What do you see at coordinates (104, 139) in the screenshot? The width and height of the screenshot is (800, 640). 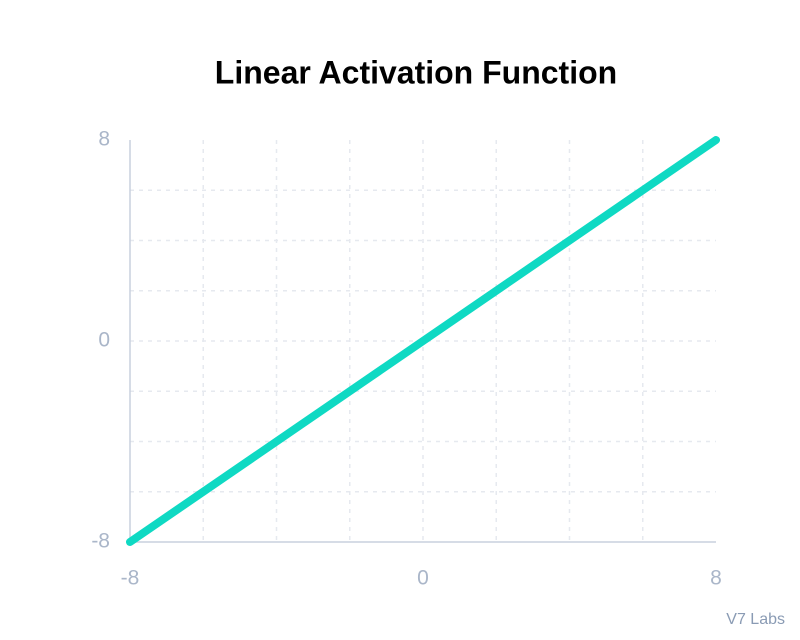 I see `y-tick-label: 8` at bounding box center [104, 139].